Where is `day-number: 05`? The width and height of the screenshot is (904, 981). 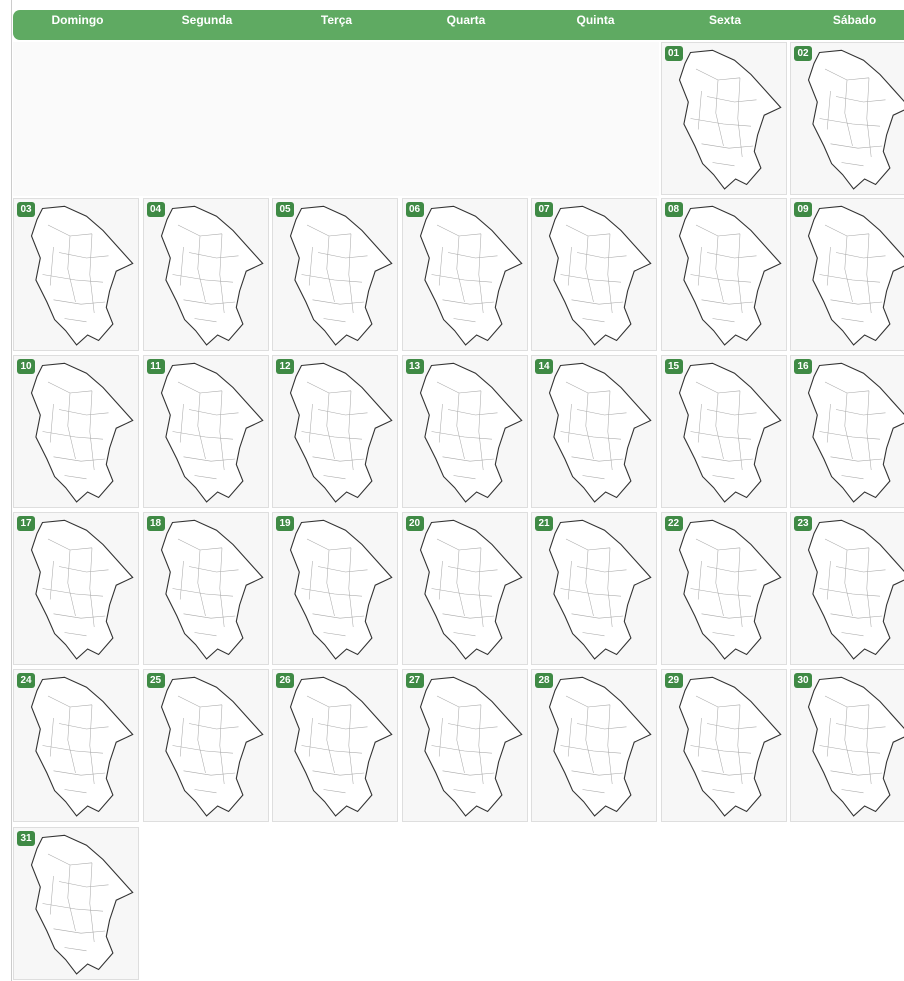 day-number: 05 is located at coordinates (285, 209).